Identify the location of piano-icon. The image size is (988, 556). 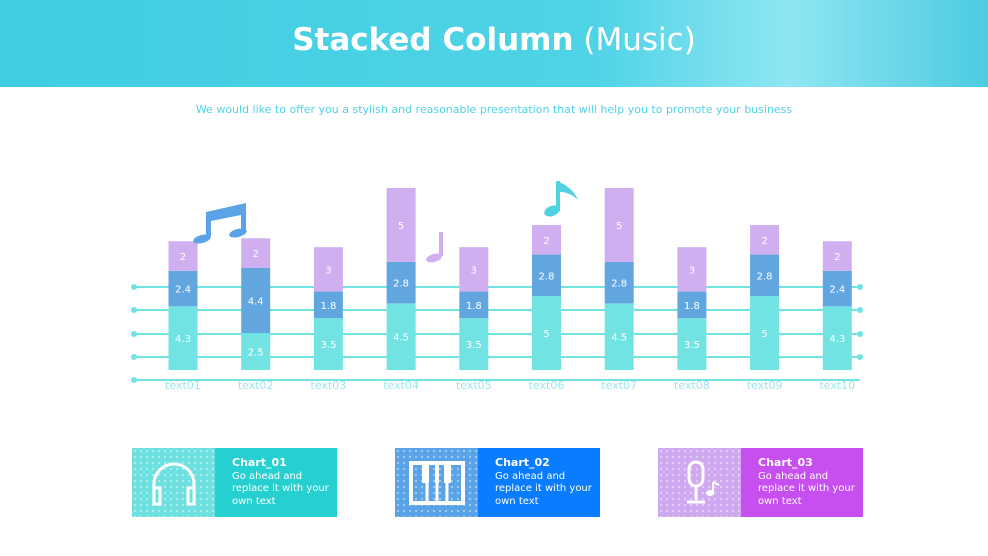
(436, 482).